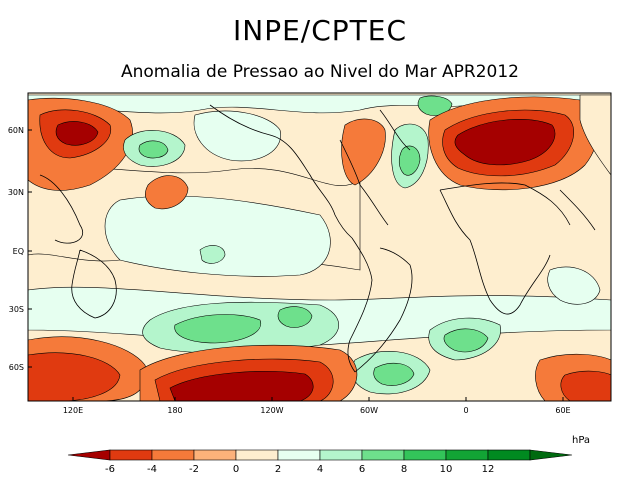  I want to click on lon-label-180: 180, so click(174, 410).